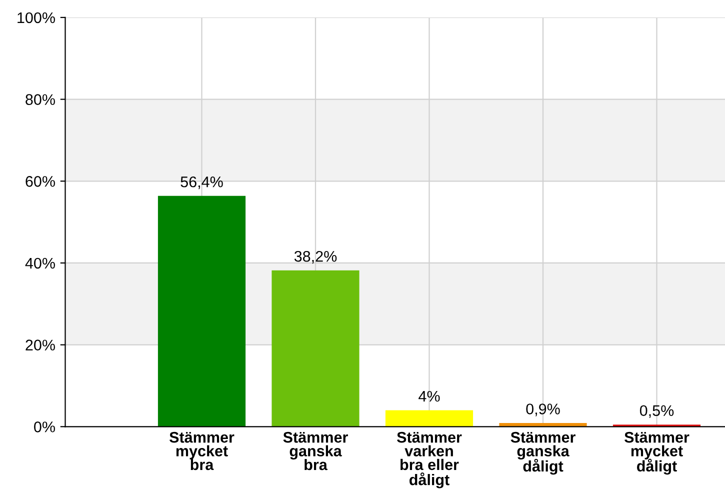 The width and height of the screenshot is (725, 499). I want to click on y-tick-label: 100%, so click(36, 18).